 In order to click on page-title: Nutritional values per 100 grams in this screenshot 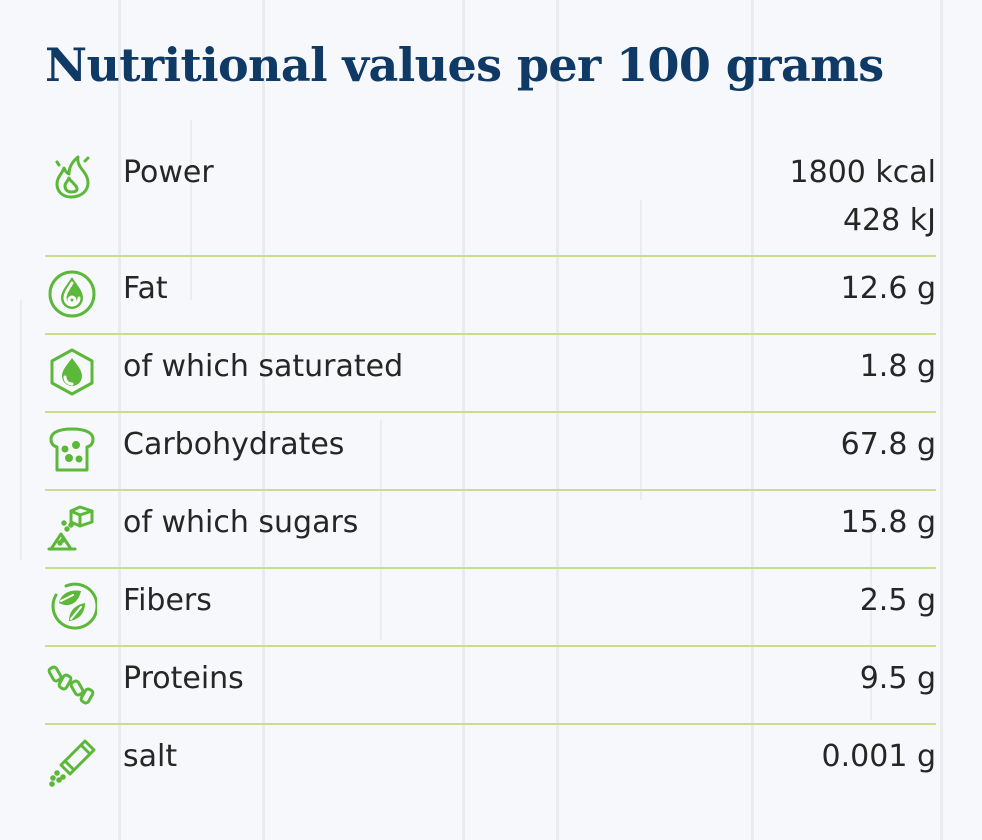, I will do `click(464, 65)`.